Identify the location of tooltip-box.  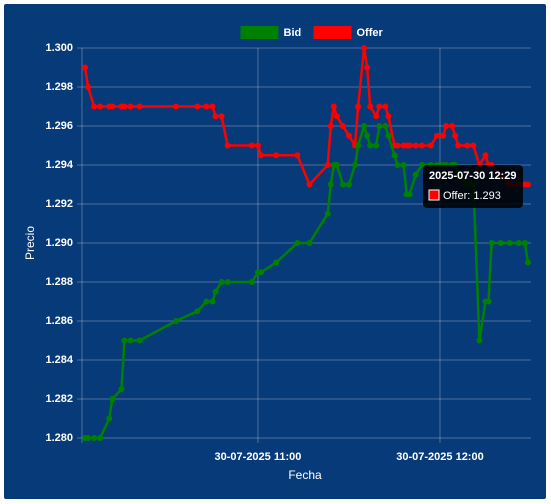
(473, 186).